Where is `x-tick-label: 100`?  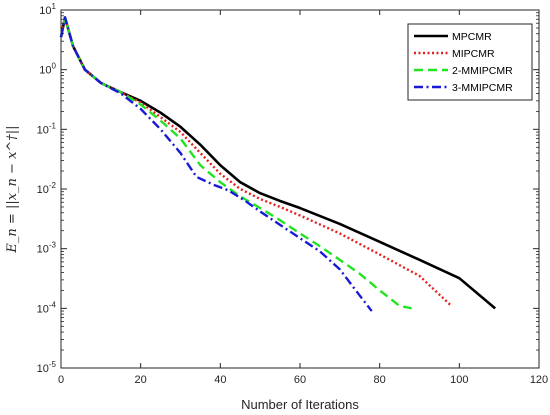
x-tick-label: 100 is located at coordinates (459, 380).